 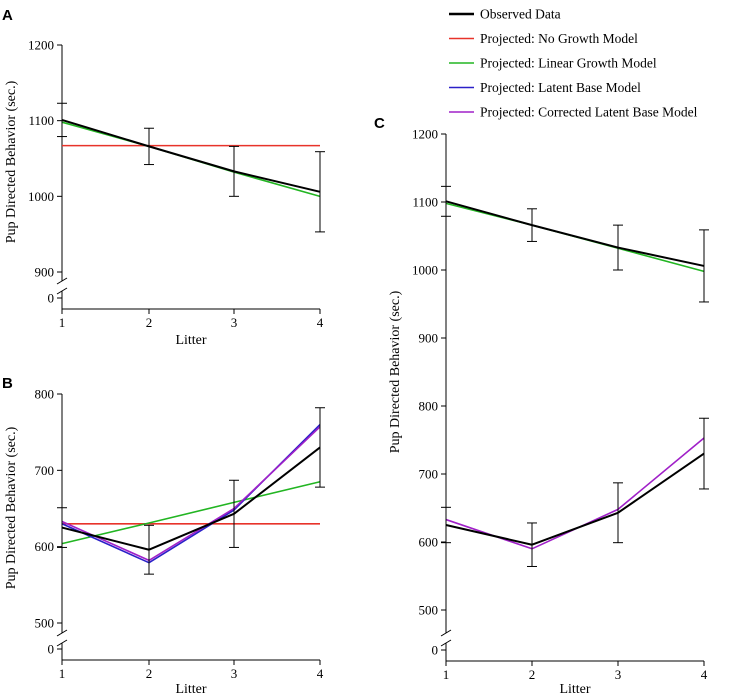 What do you see at coordinates (379, 123) in the screenshot?
I see `panel-letter-c: C` at bounding box center [379, 123].